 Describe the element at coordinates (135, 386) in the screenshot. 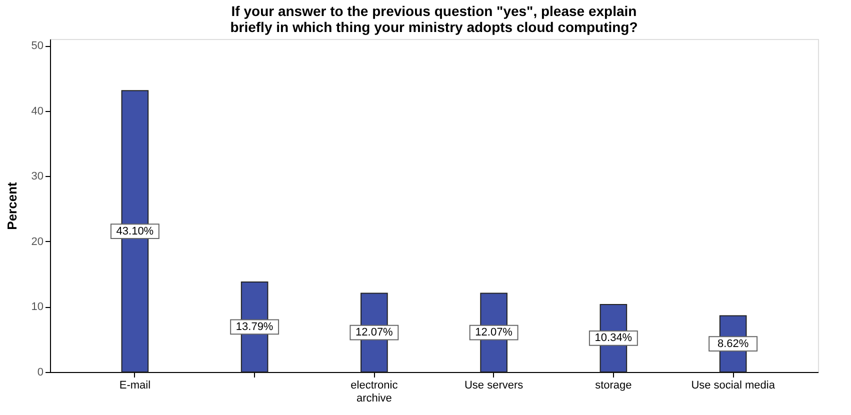

I see `x-tick-label: E-mail` at that location.